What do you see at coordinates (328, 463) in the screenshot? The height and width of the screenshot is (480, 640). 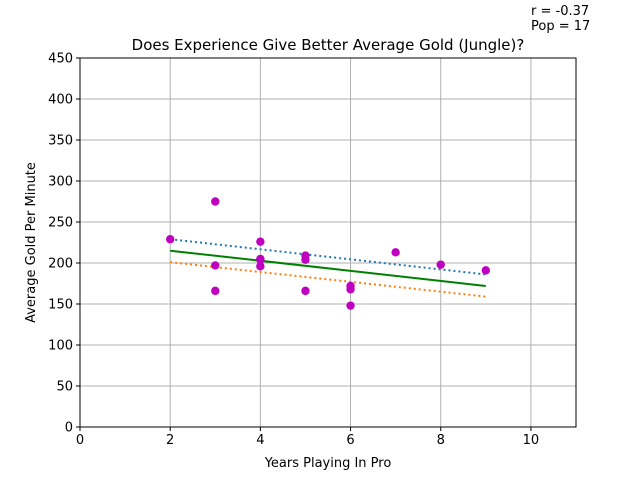 I see `x-axis-label: Years Playing In Pro` at bounding box center [328, 463].